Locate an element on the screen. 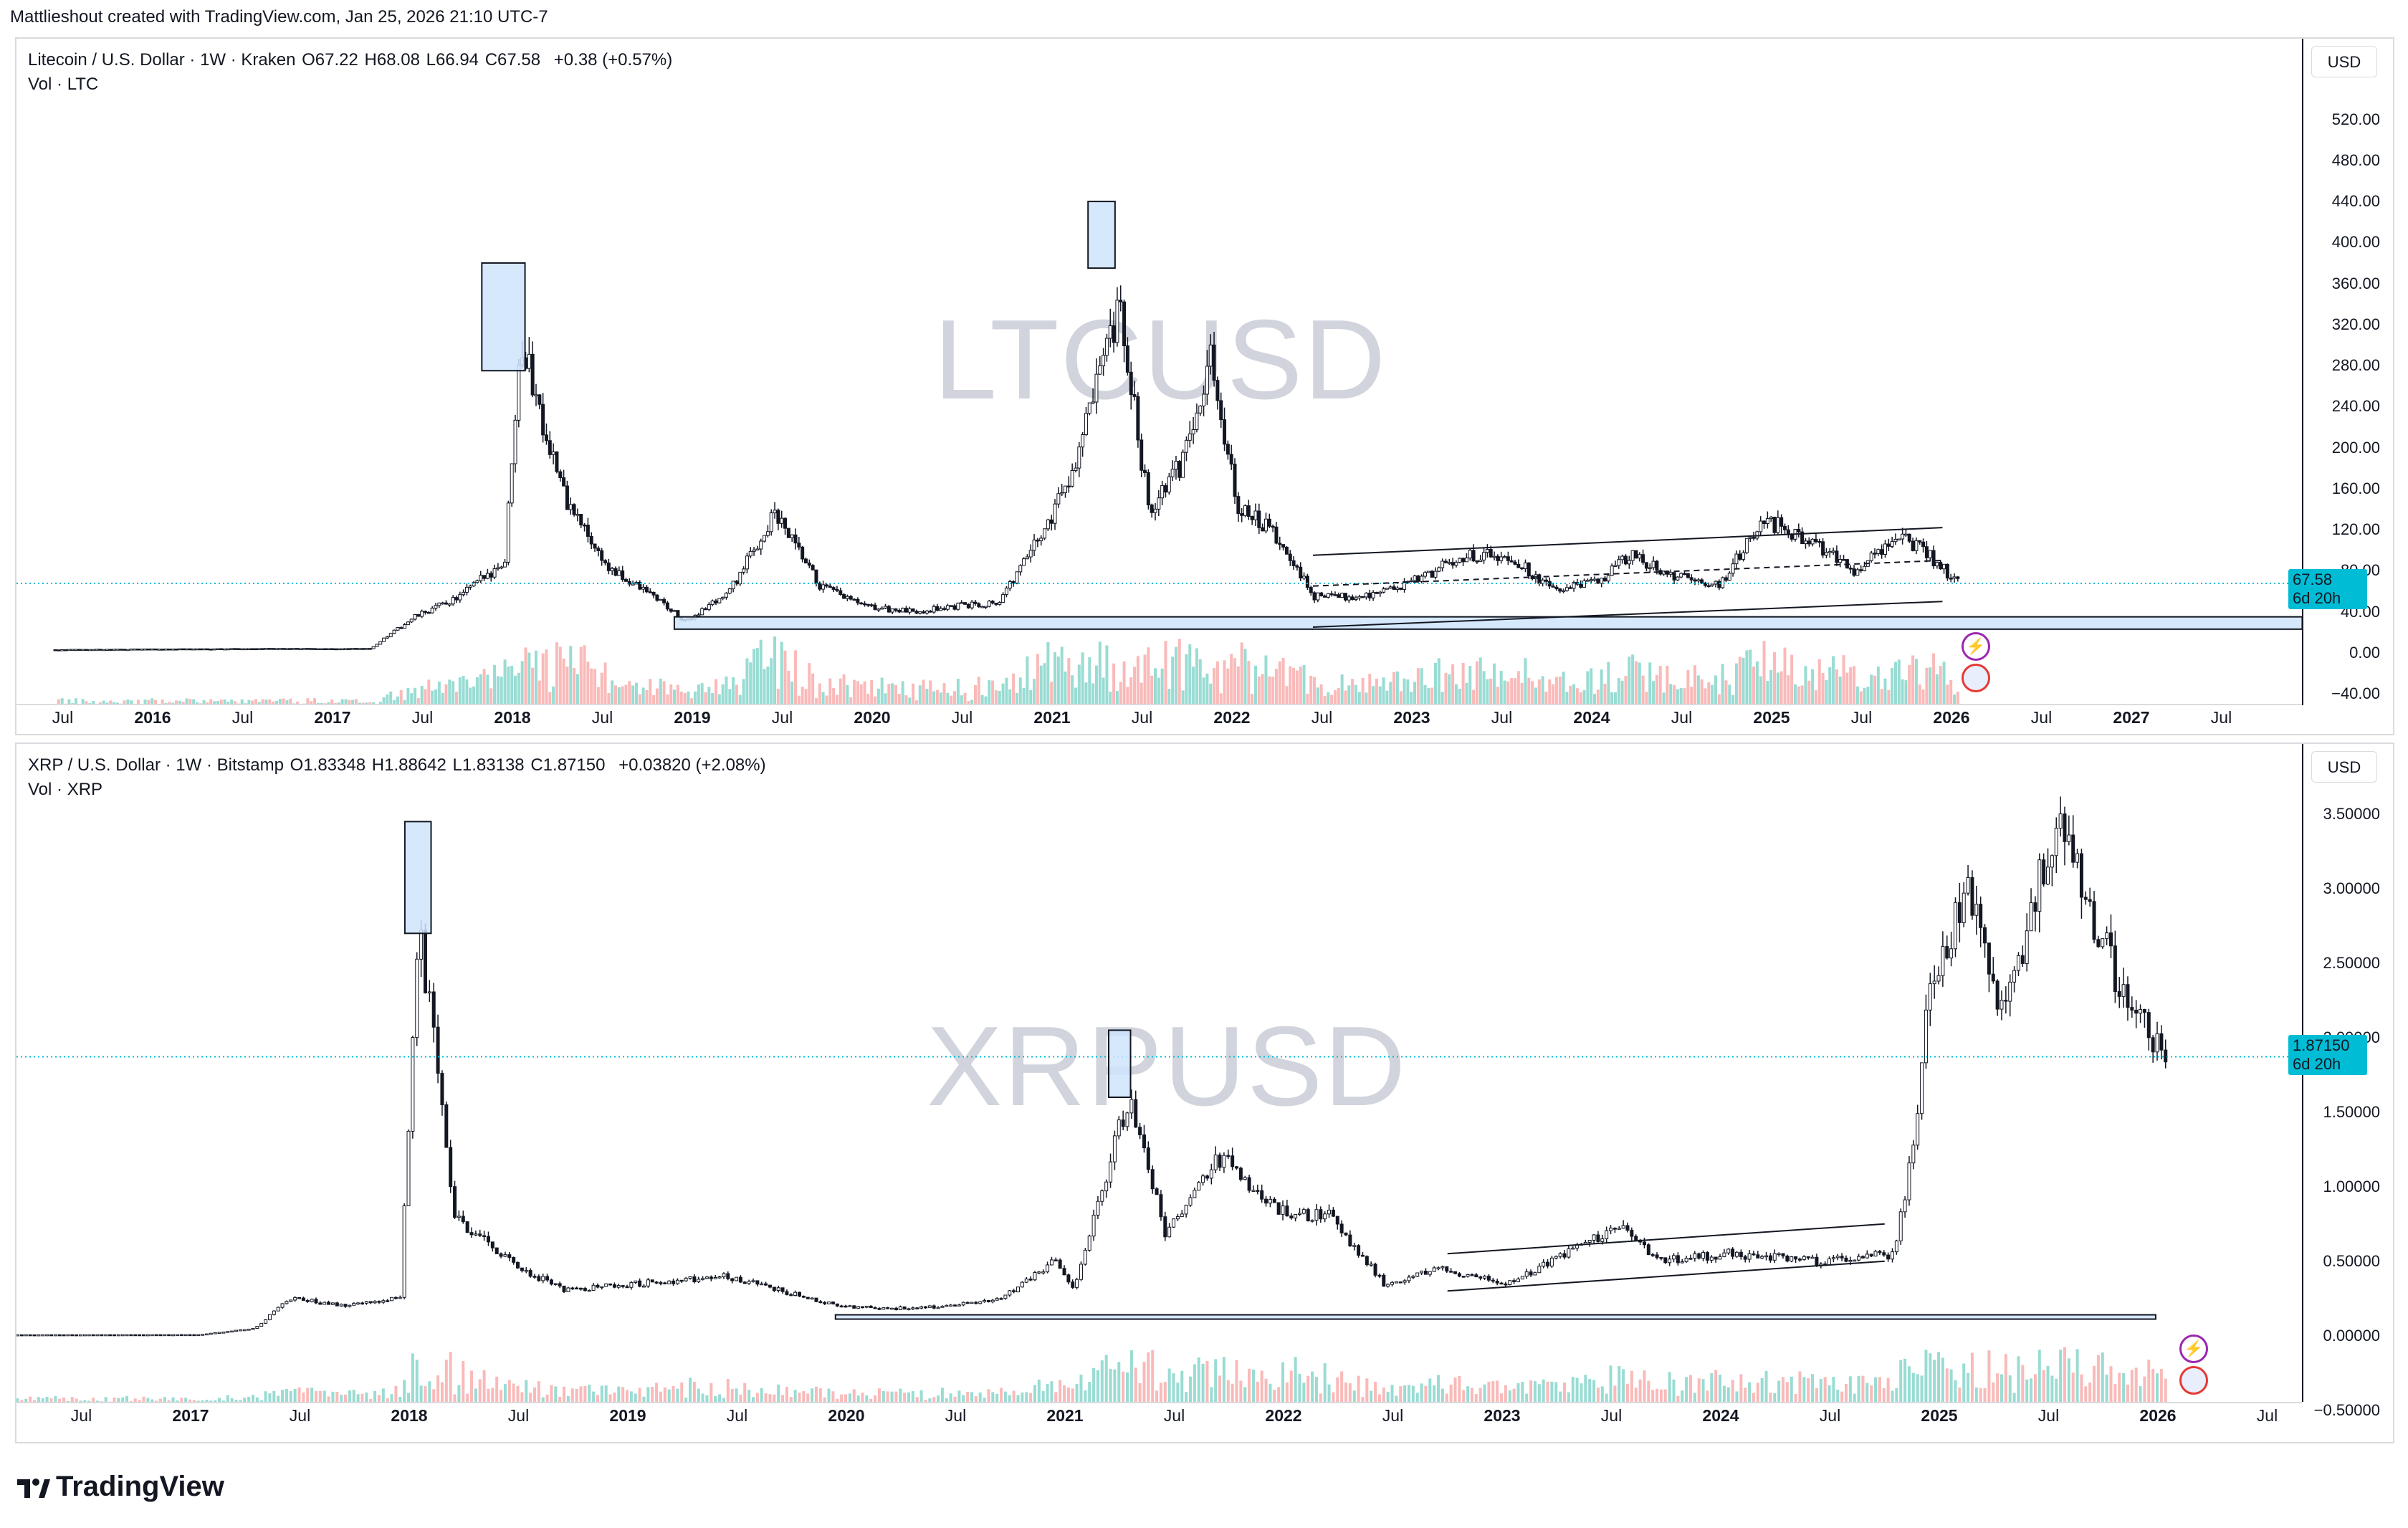  tradingview-logo: TradingView is located at coordinates (120, 1487).